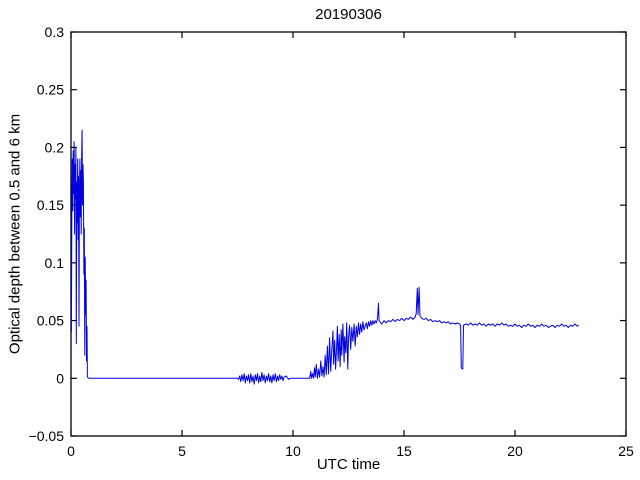 The image size is (640, 480). Describe the element at coordinates (15, 234) in the screenshot. I see `y-axis-label: Optical depth between 0.5 and 6 km` at that location.